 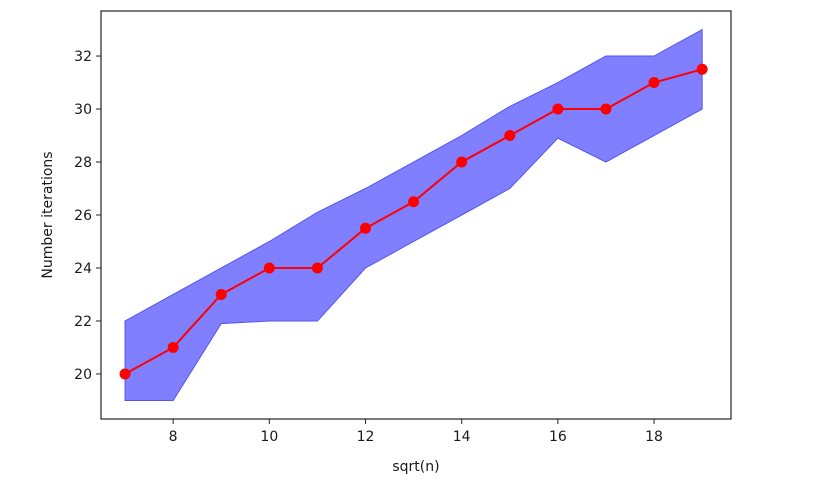 I want to click on x-axis-ticks: 8 10 12 14 16 18, so click(x=416, y=432).